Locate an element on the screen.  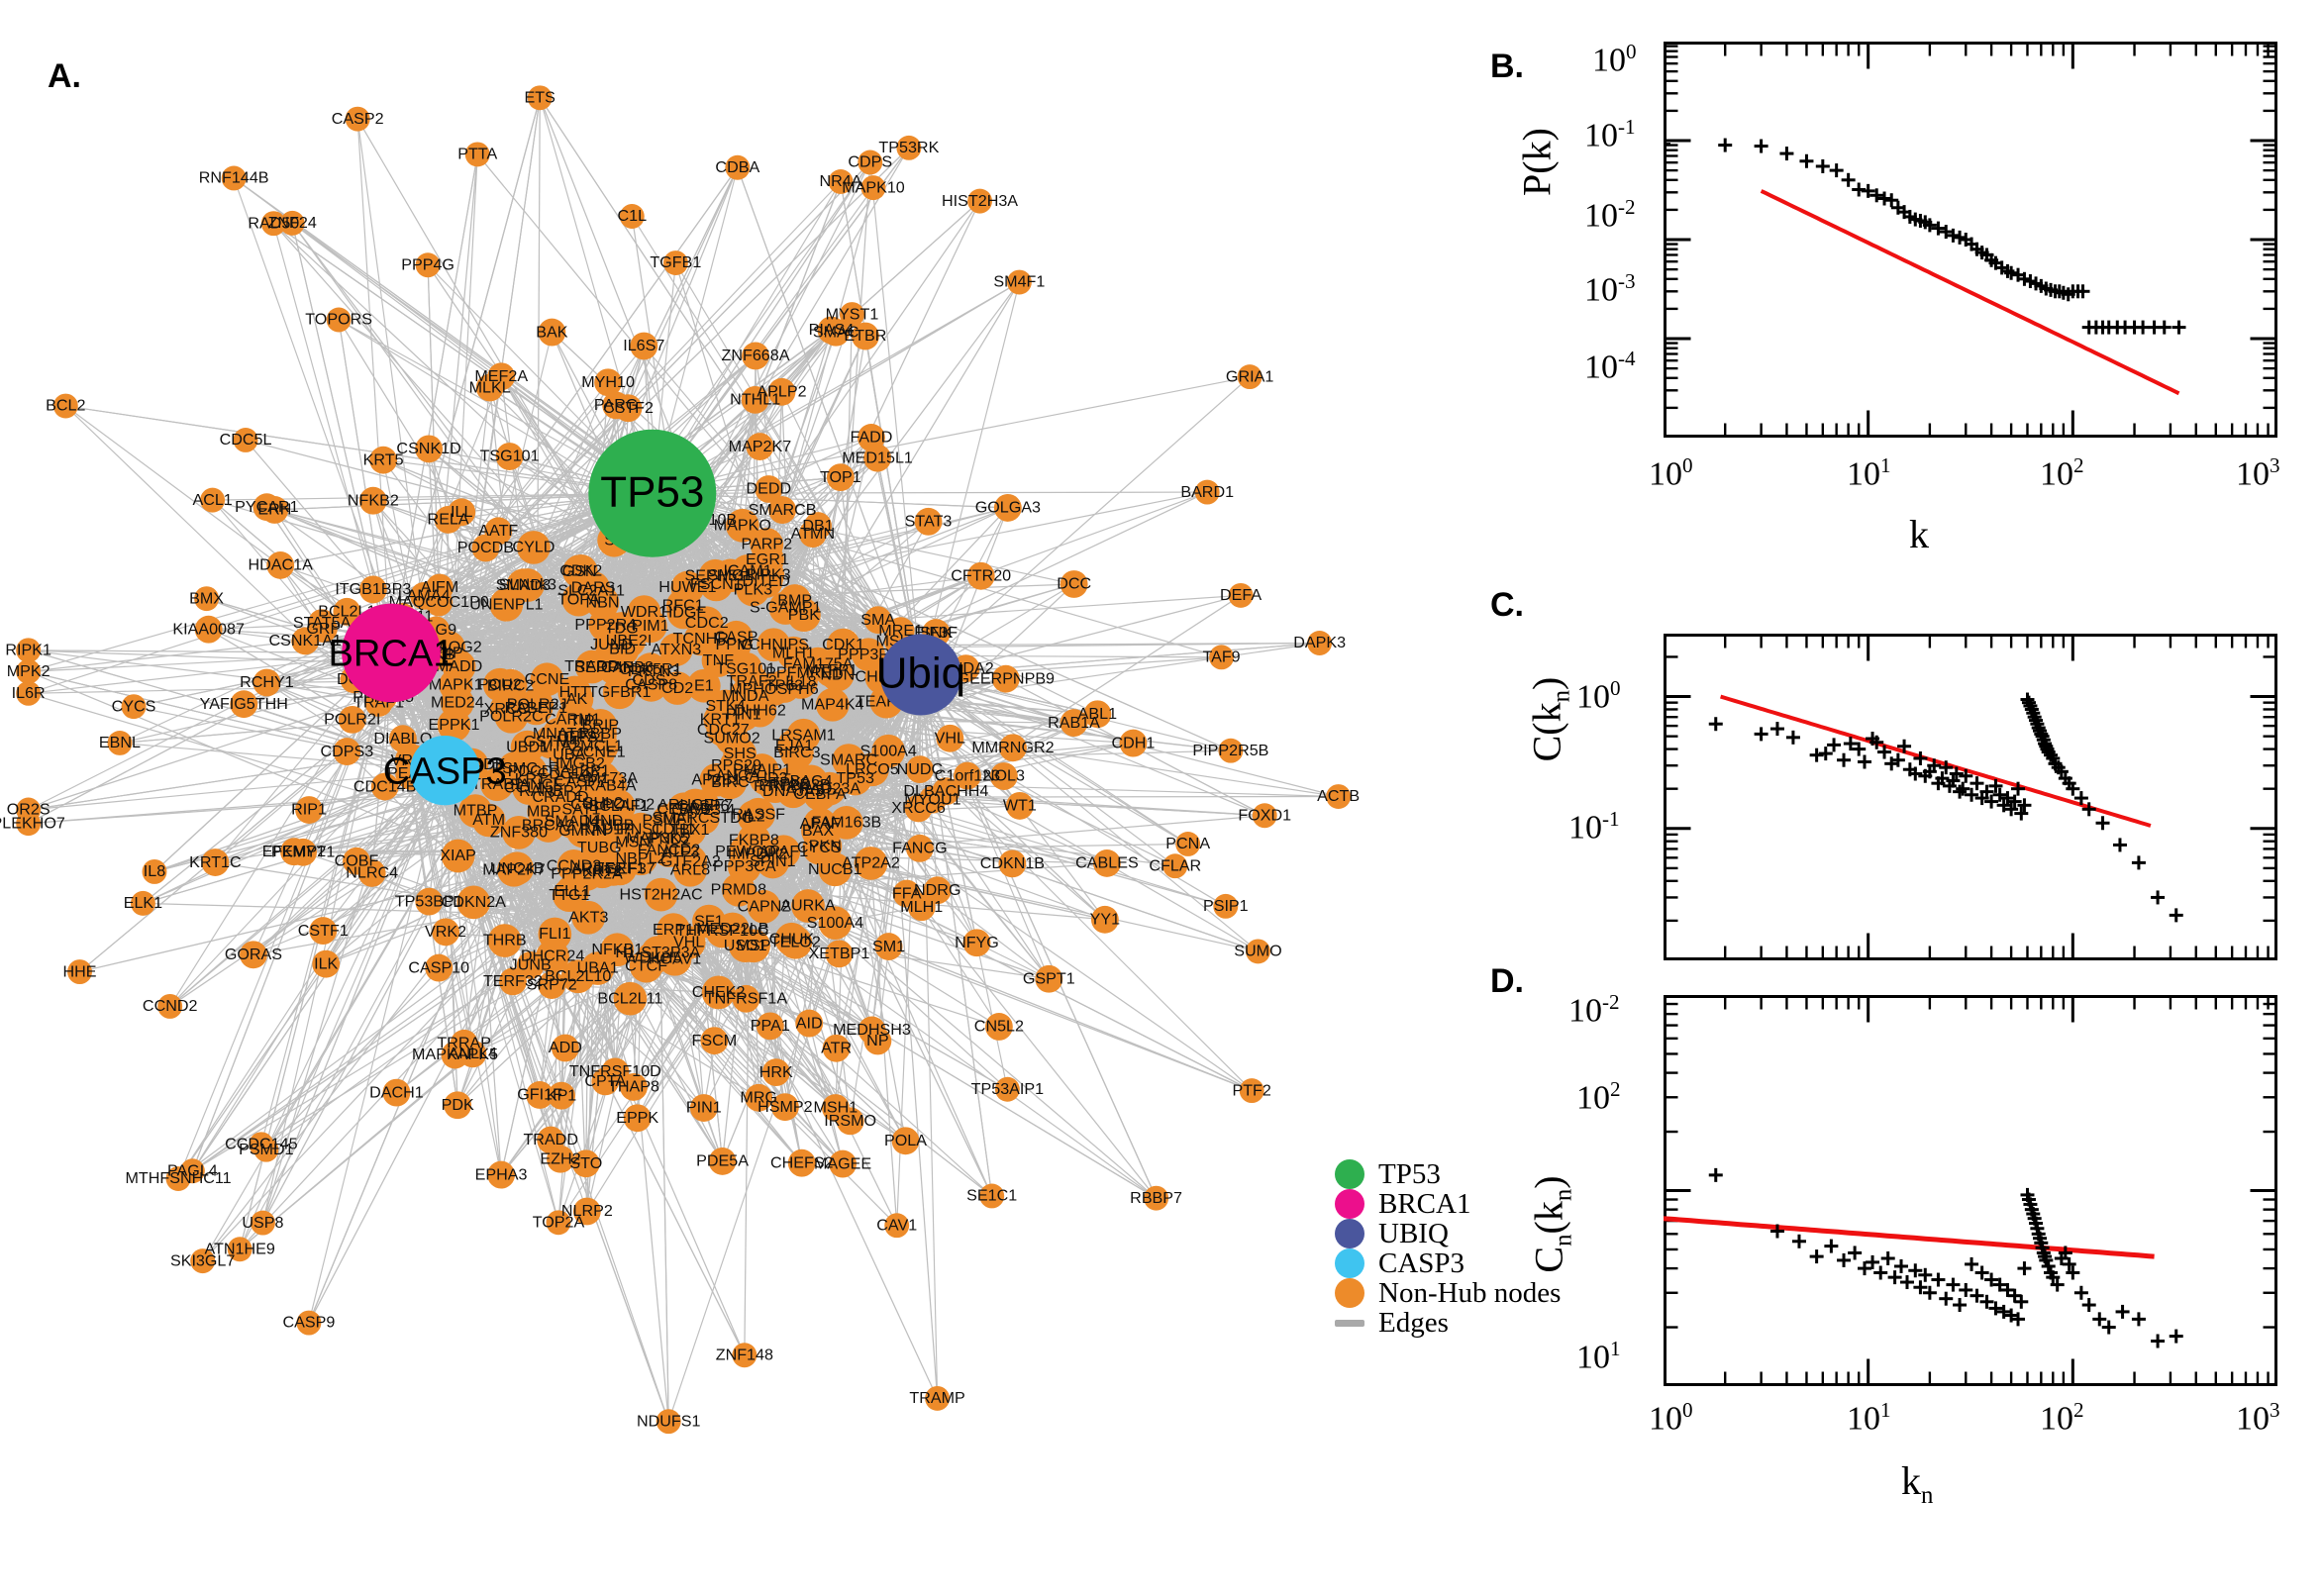
panel-b-xtick-2: 10² is located at coordinates (2062, 473).